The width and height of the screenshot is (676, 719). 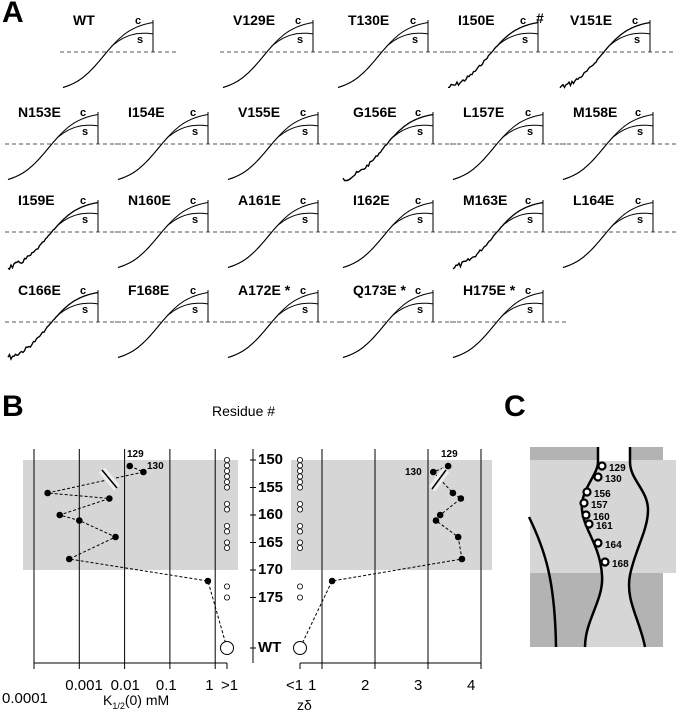 What do you see at coordinates (515, 406) in the screenshot?
I see `panel-c-letter: C` at bounding box center [515, 406].